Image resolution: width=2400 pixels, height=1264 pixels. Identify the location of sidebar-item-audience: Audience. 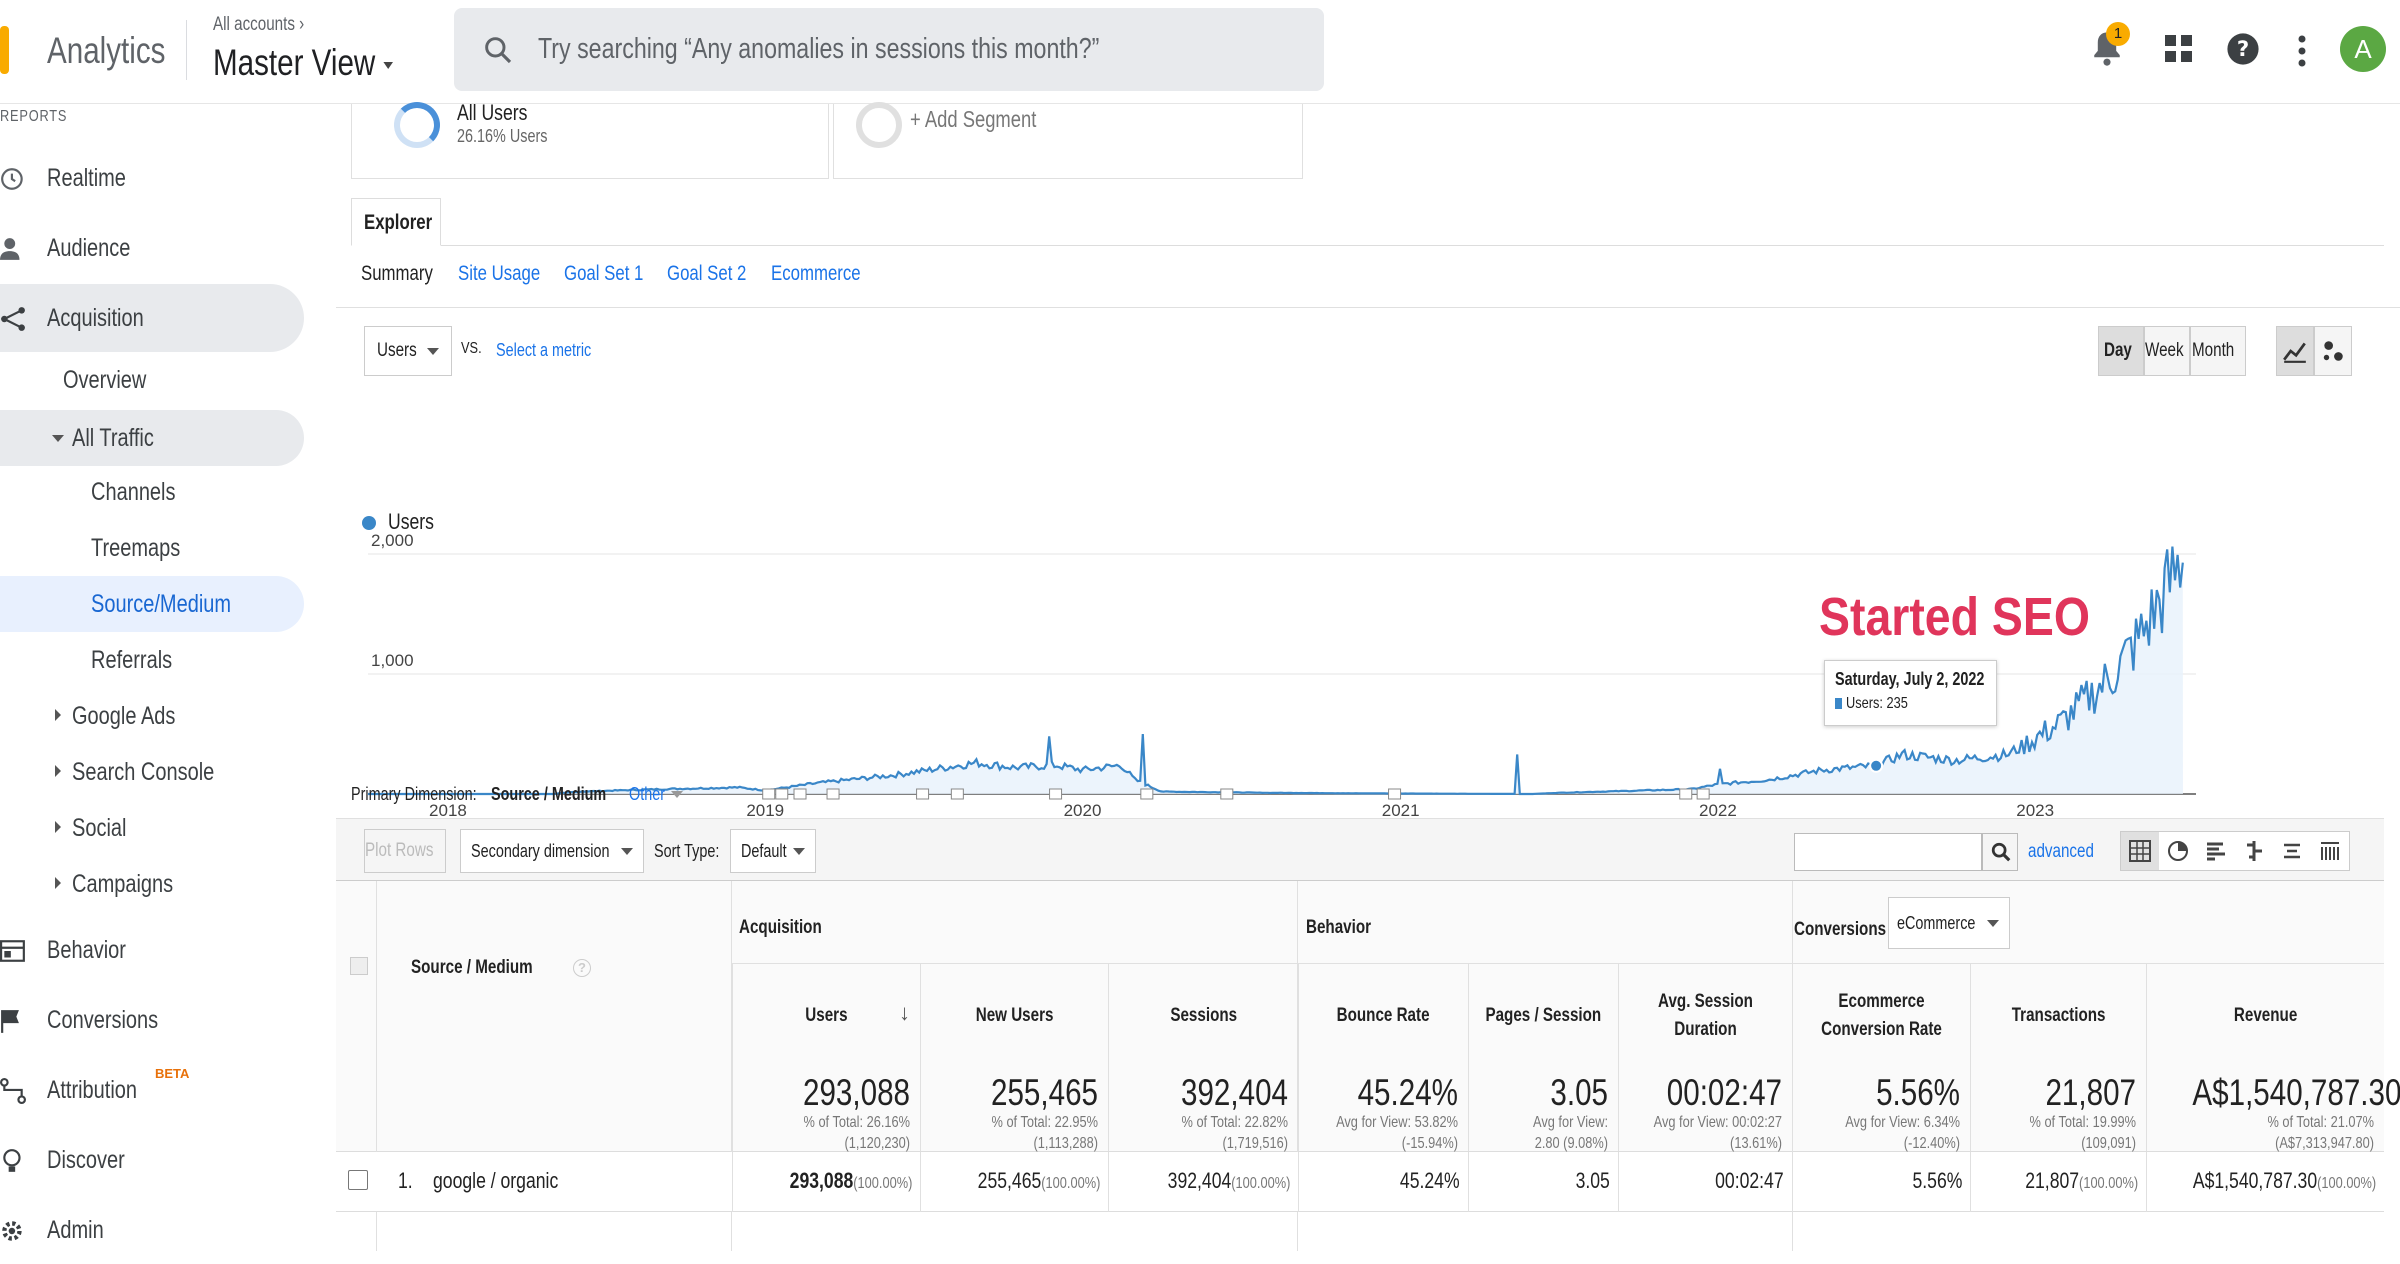
(152, 248).